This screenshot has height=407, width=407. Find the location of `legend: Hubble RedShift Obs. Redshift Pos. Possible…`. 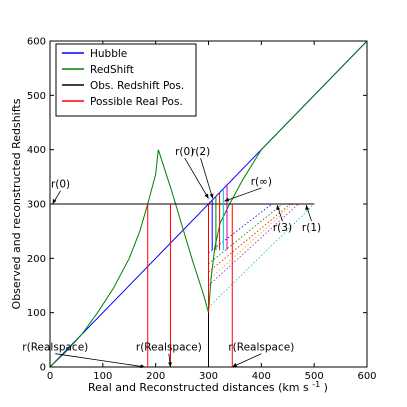

legend: Hubble RedShift Obs. Redshift Pos. Possible… is located at coordinates (126, 80).